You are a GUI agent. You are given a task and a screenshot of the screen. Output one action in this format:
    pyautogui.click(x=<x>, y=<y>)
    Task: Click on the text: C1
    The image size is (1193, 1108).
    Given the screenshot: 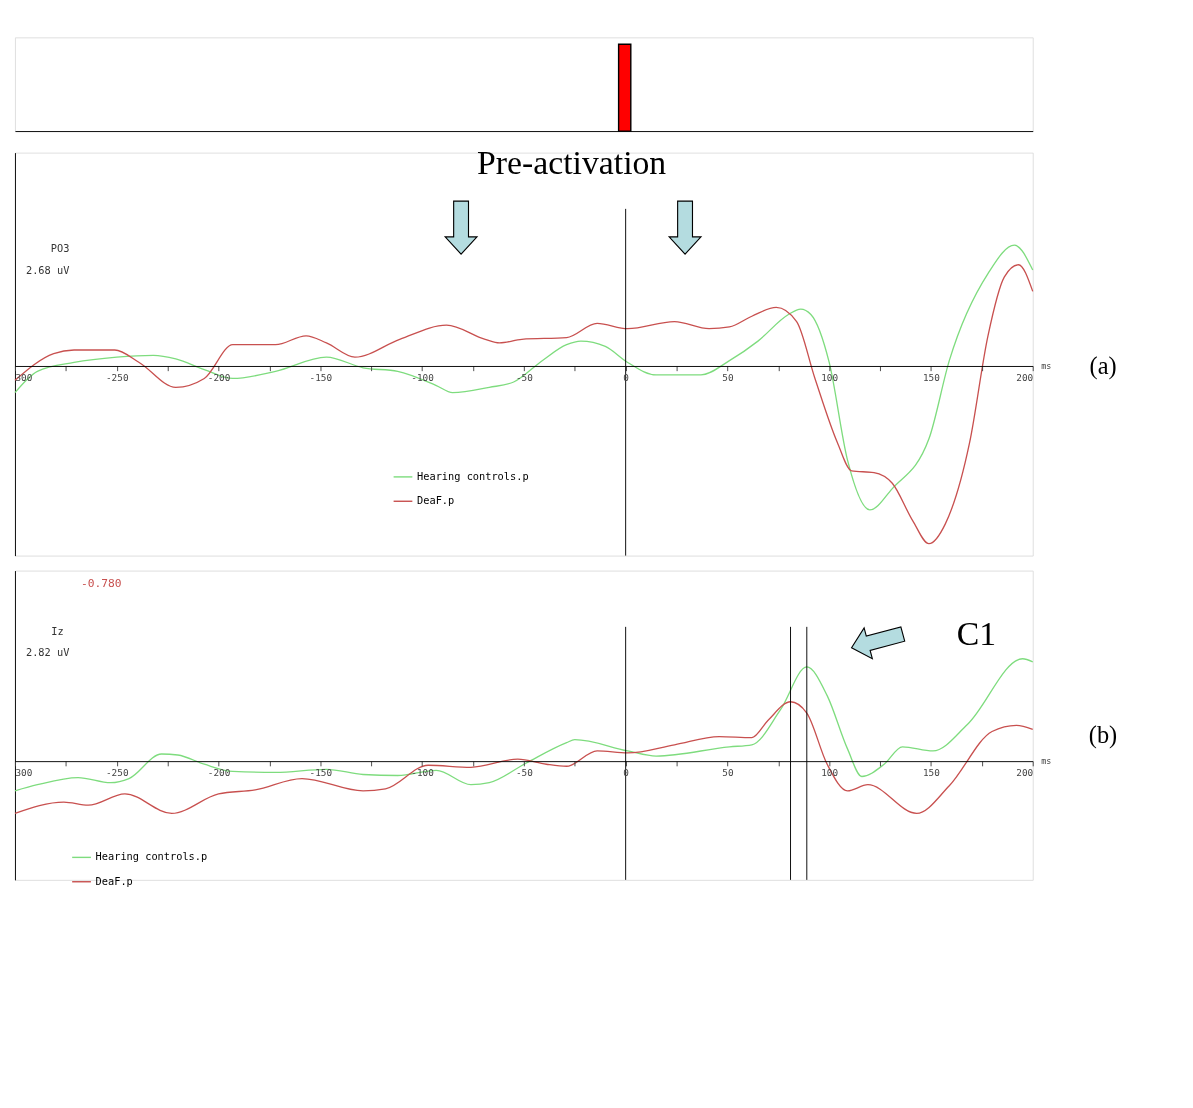 What is the action you would take?
    pyautogui.click(x=976, y=633)
    